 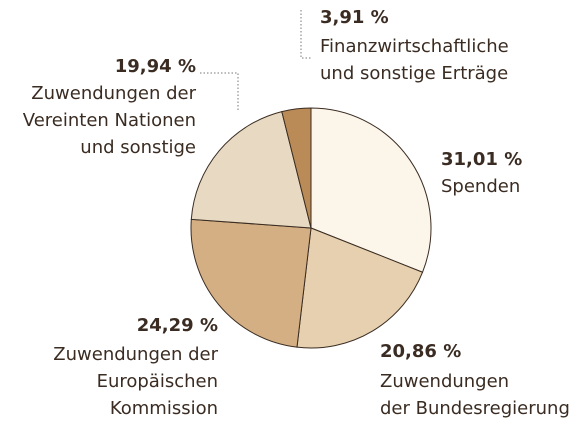 What do you see at coordinates (481, 159) in the screenshot?
I see `value-label: 31,01 %` at bounding box center [481, 159].